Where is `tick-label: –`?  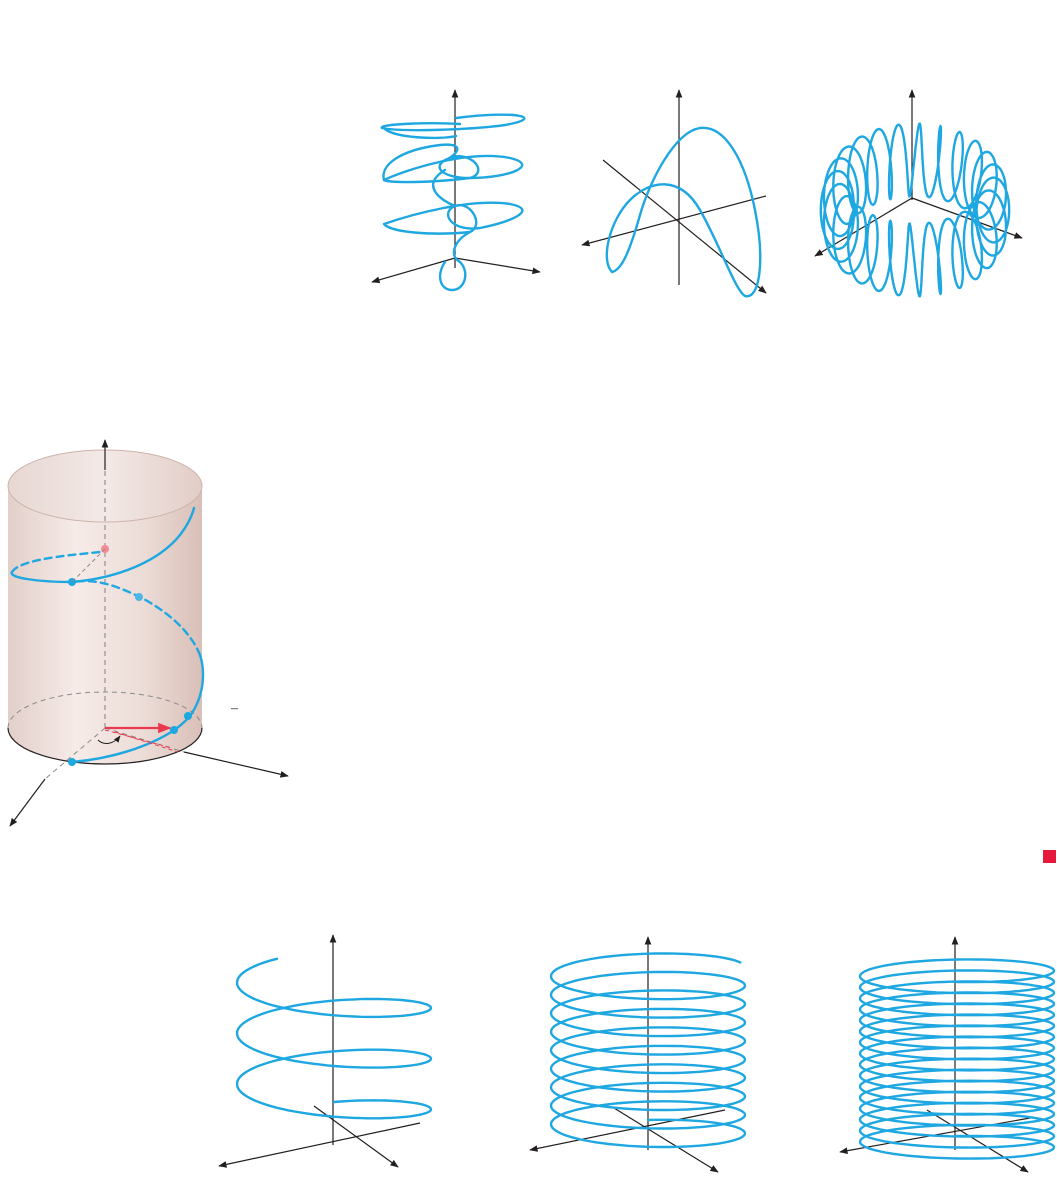 tick-label: – is located at coordinates (234, 708).